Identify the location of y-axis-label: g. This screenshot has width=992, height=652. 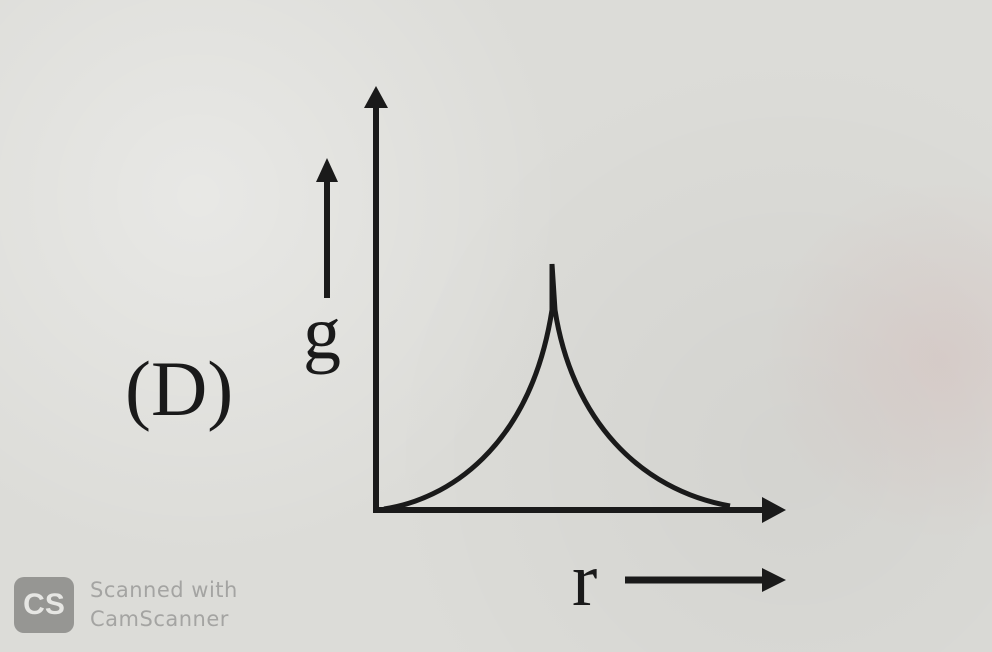
(322, 333).